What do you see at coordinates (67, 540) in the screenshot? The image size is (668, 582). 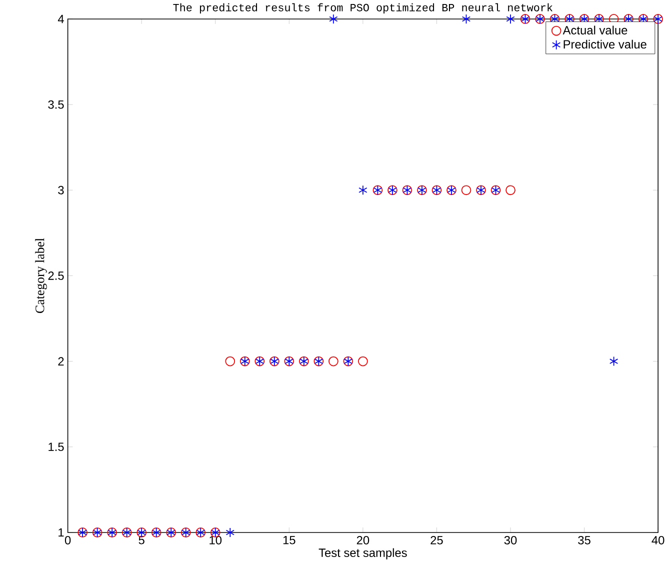 I see `x-tick-label: 0` at bounding box center [67, 540].